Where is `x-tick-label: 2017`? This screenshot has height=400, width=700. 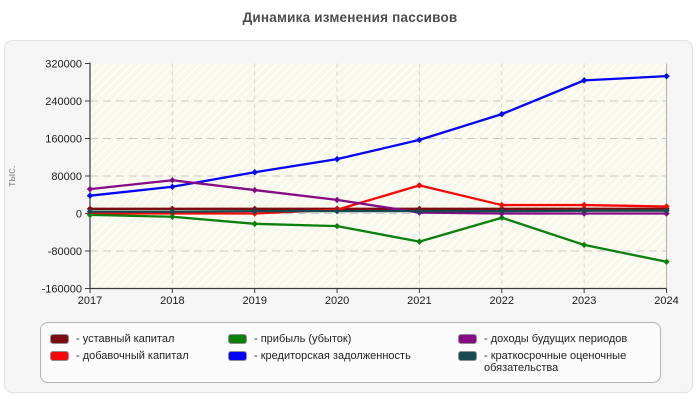 x-tick-label: 2017 is located at coordinates (90, 301).